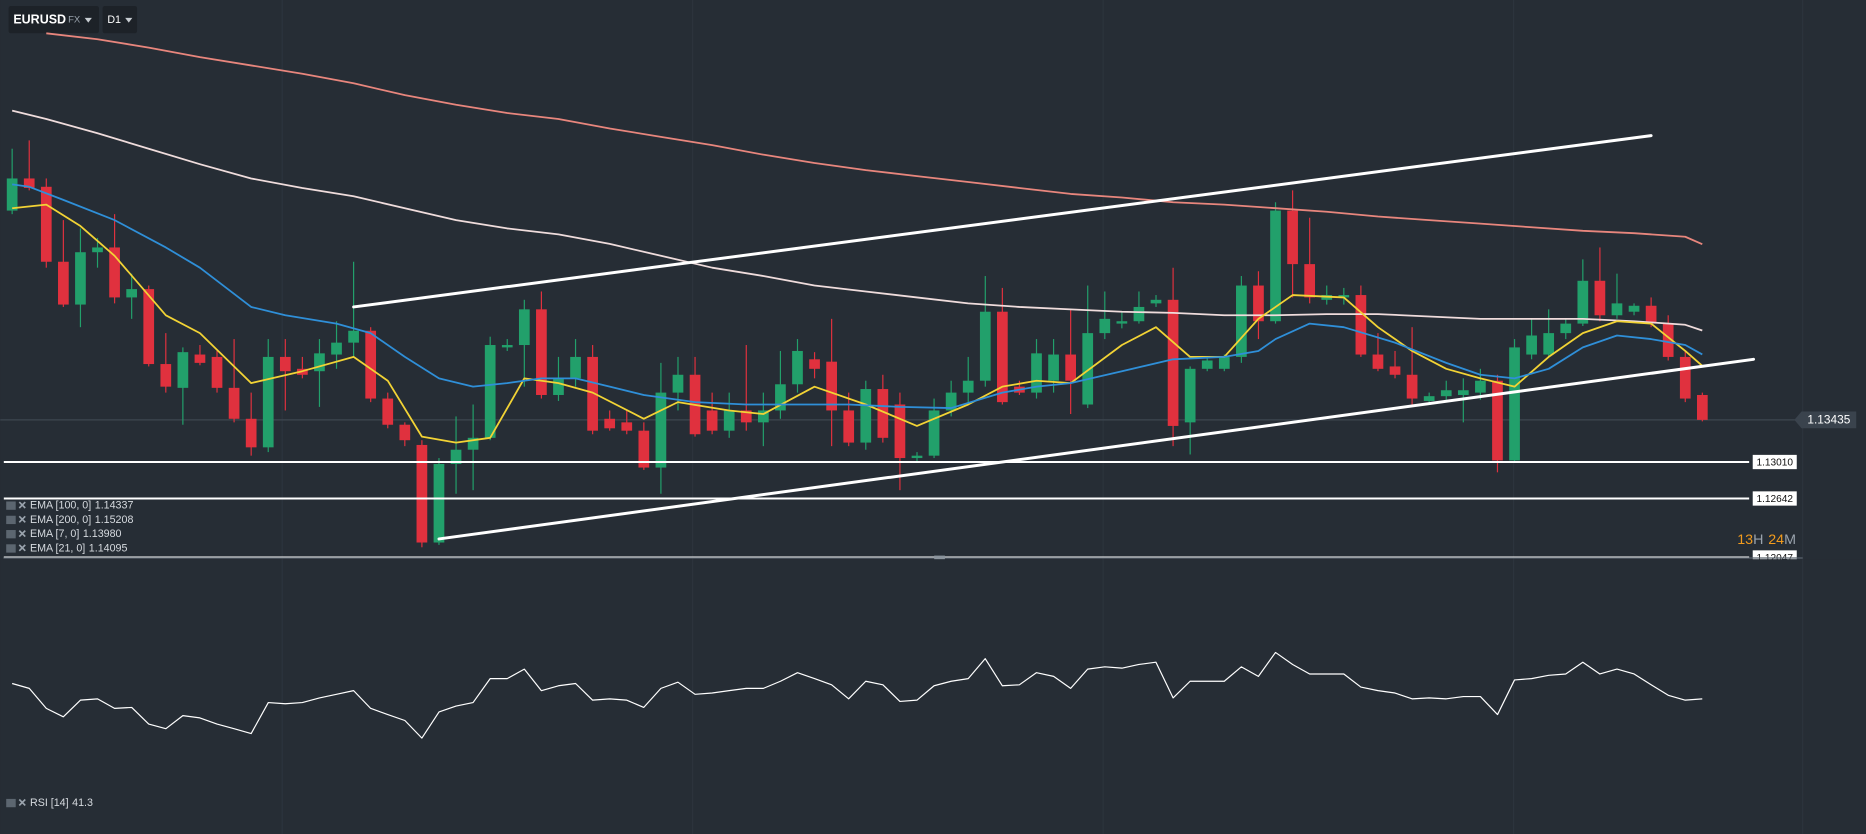 The image size is (1866, 834). What do you see at coordinates (74, 20) in the screenshot?
I see `market: FX` at bounding box center [74, 20].